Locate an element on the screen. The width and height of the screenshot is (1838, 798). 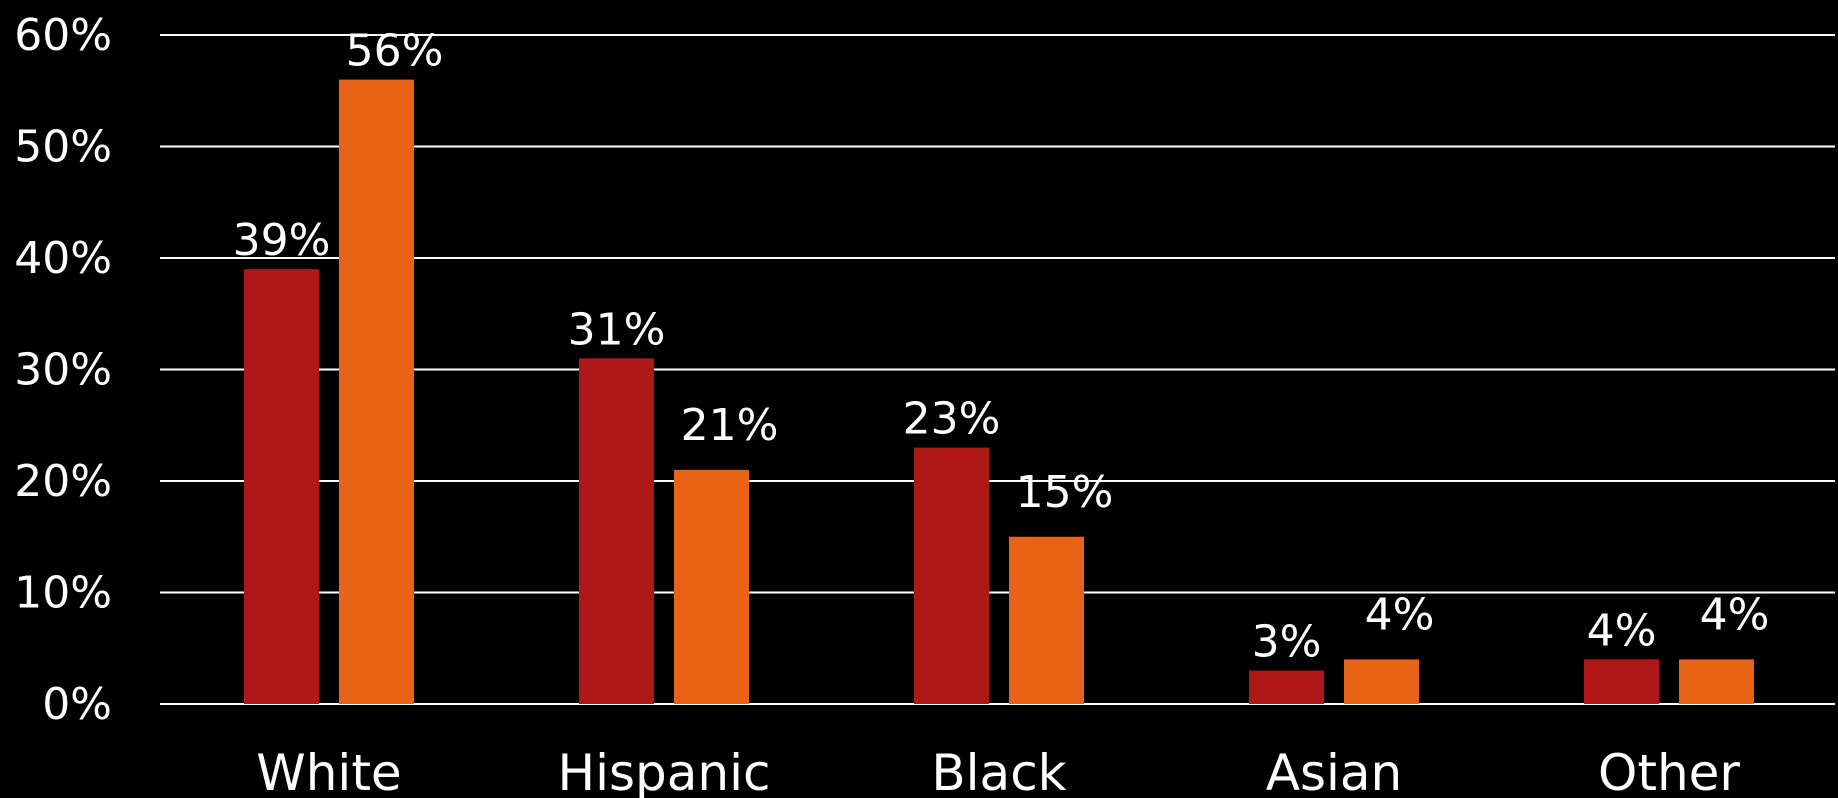
x-category-label: Black is located at coordinates (998, 771).